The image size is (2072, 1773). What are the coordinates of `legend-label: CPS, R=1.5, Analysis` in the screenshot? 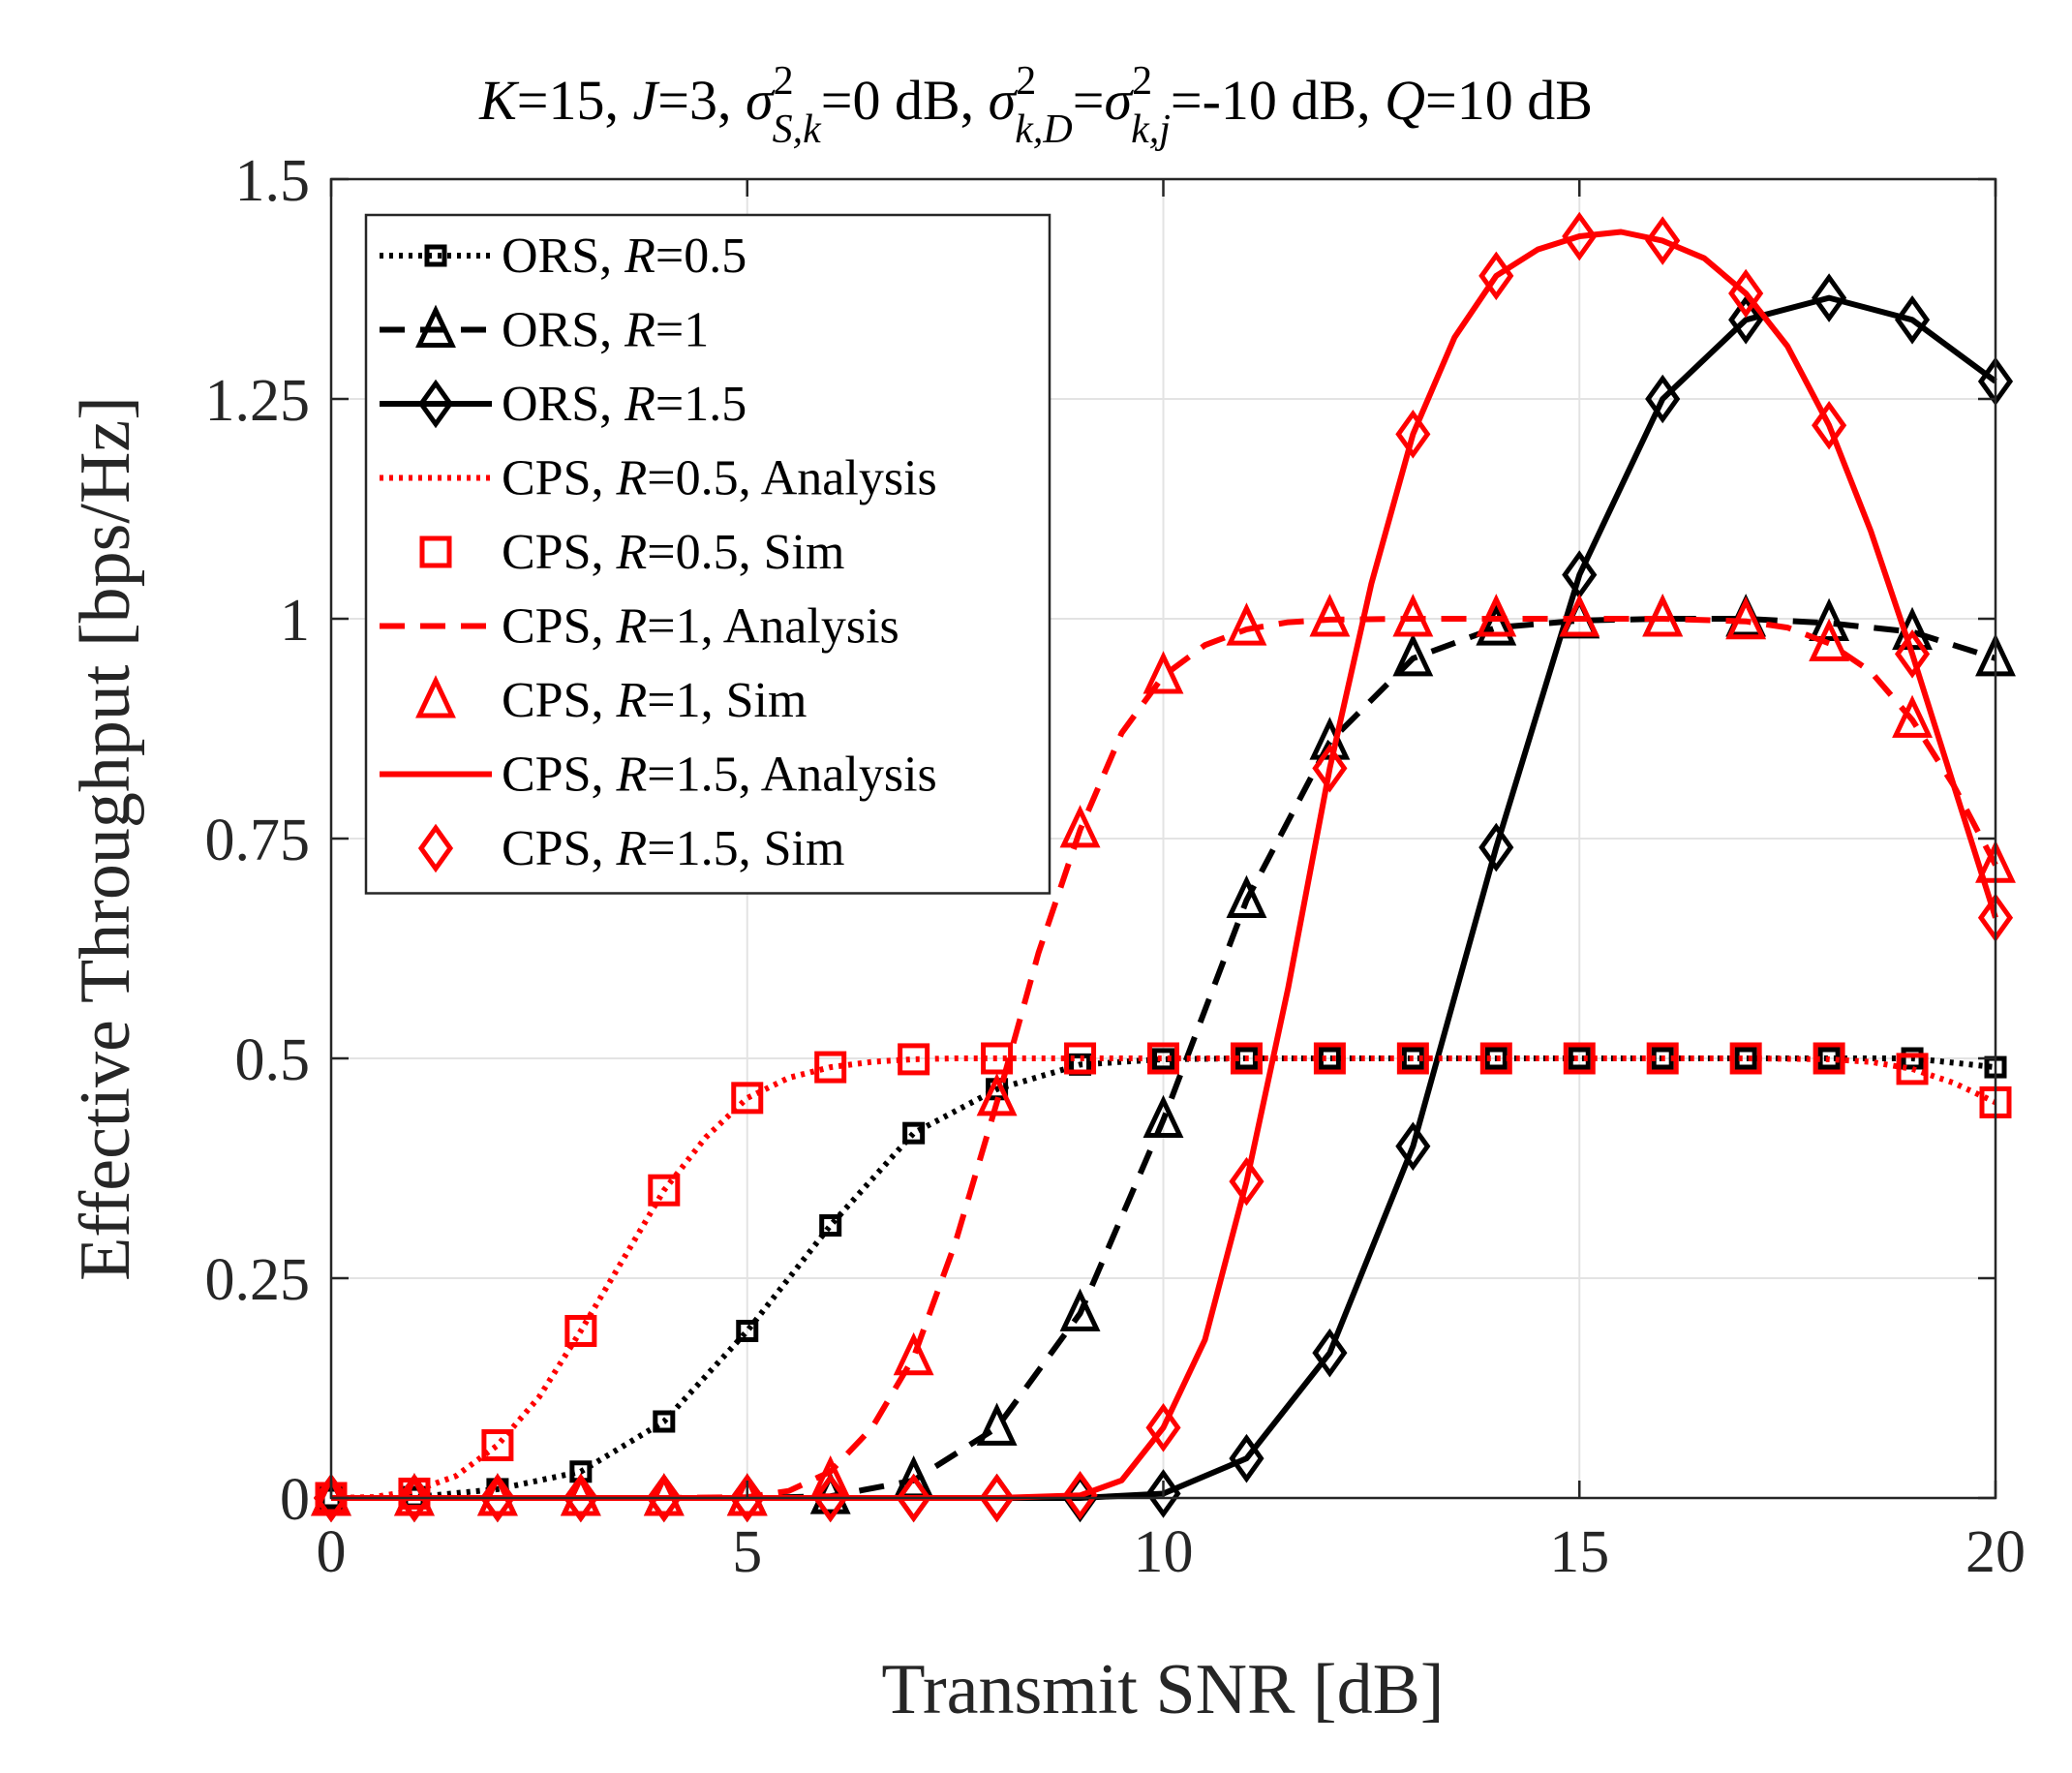 It's located at (719, 775).